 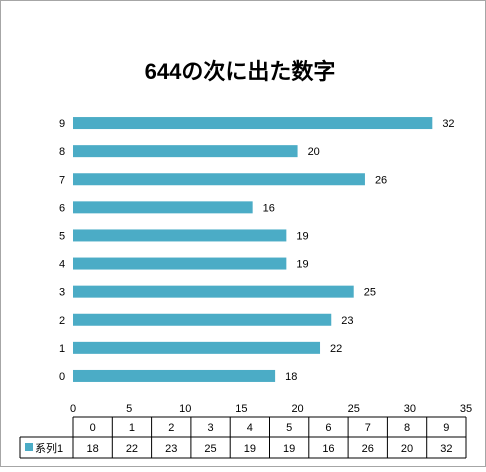 What do you see at coordinates (302, 236) in the screenshot?
I see `data-label-5: 19` at bounding box center [302, 236].